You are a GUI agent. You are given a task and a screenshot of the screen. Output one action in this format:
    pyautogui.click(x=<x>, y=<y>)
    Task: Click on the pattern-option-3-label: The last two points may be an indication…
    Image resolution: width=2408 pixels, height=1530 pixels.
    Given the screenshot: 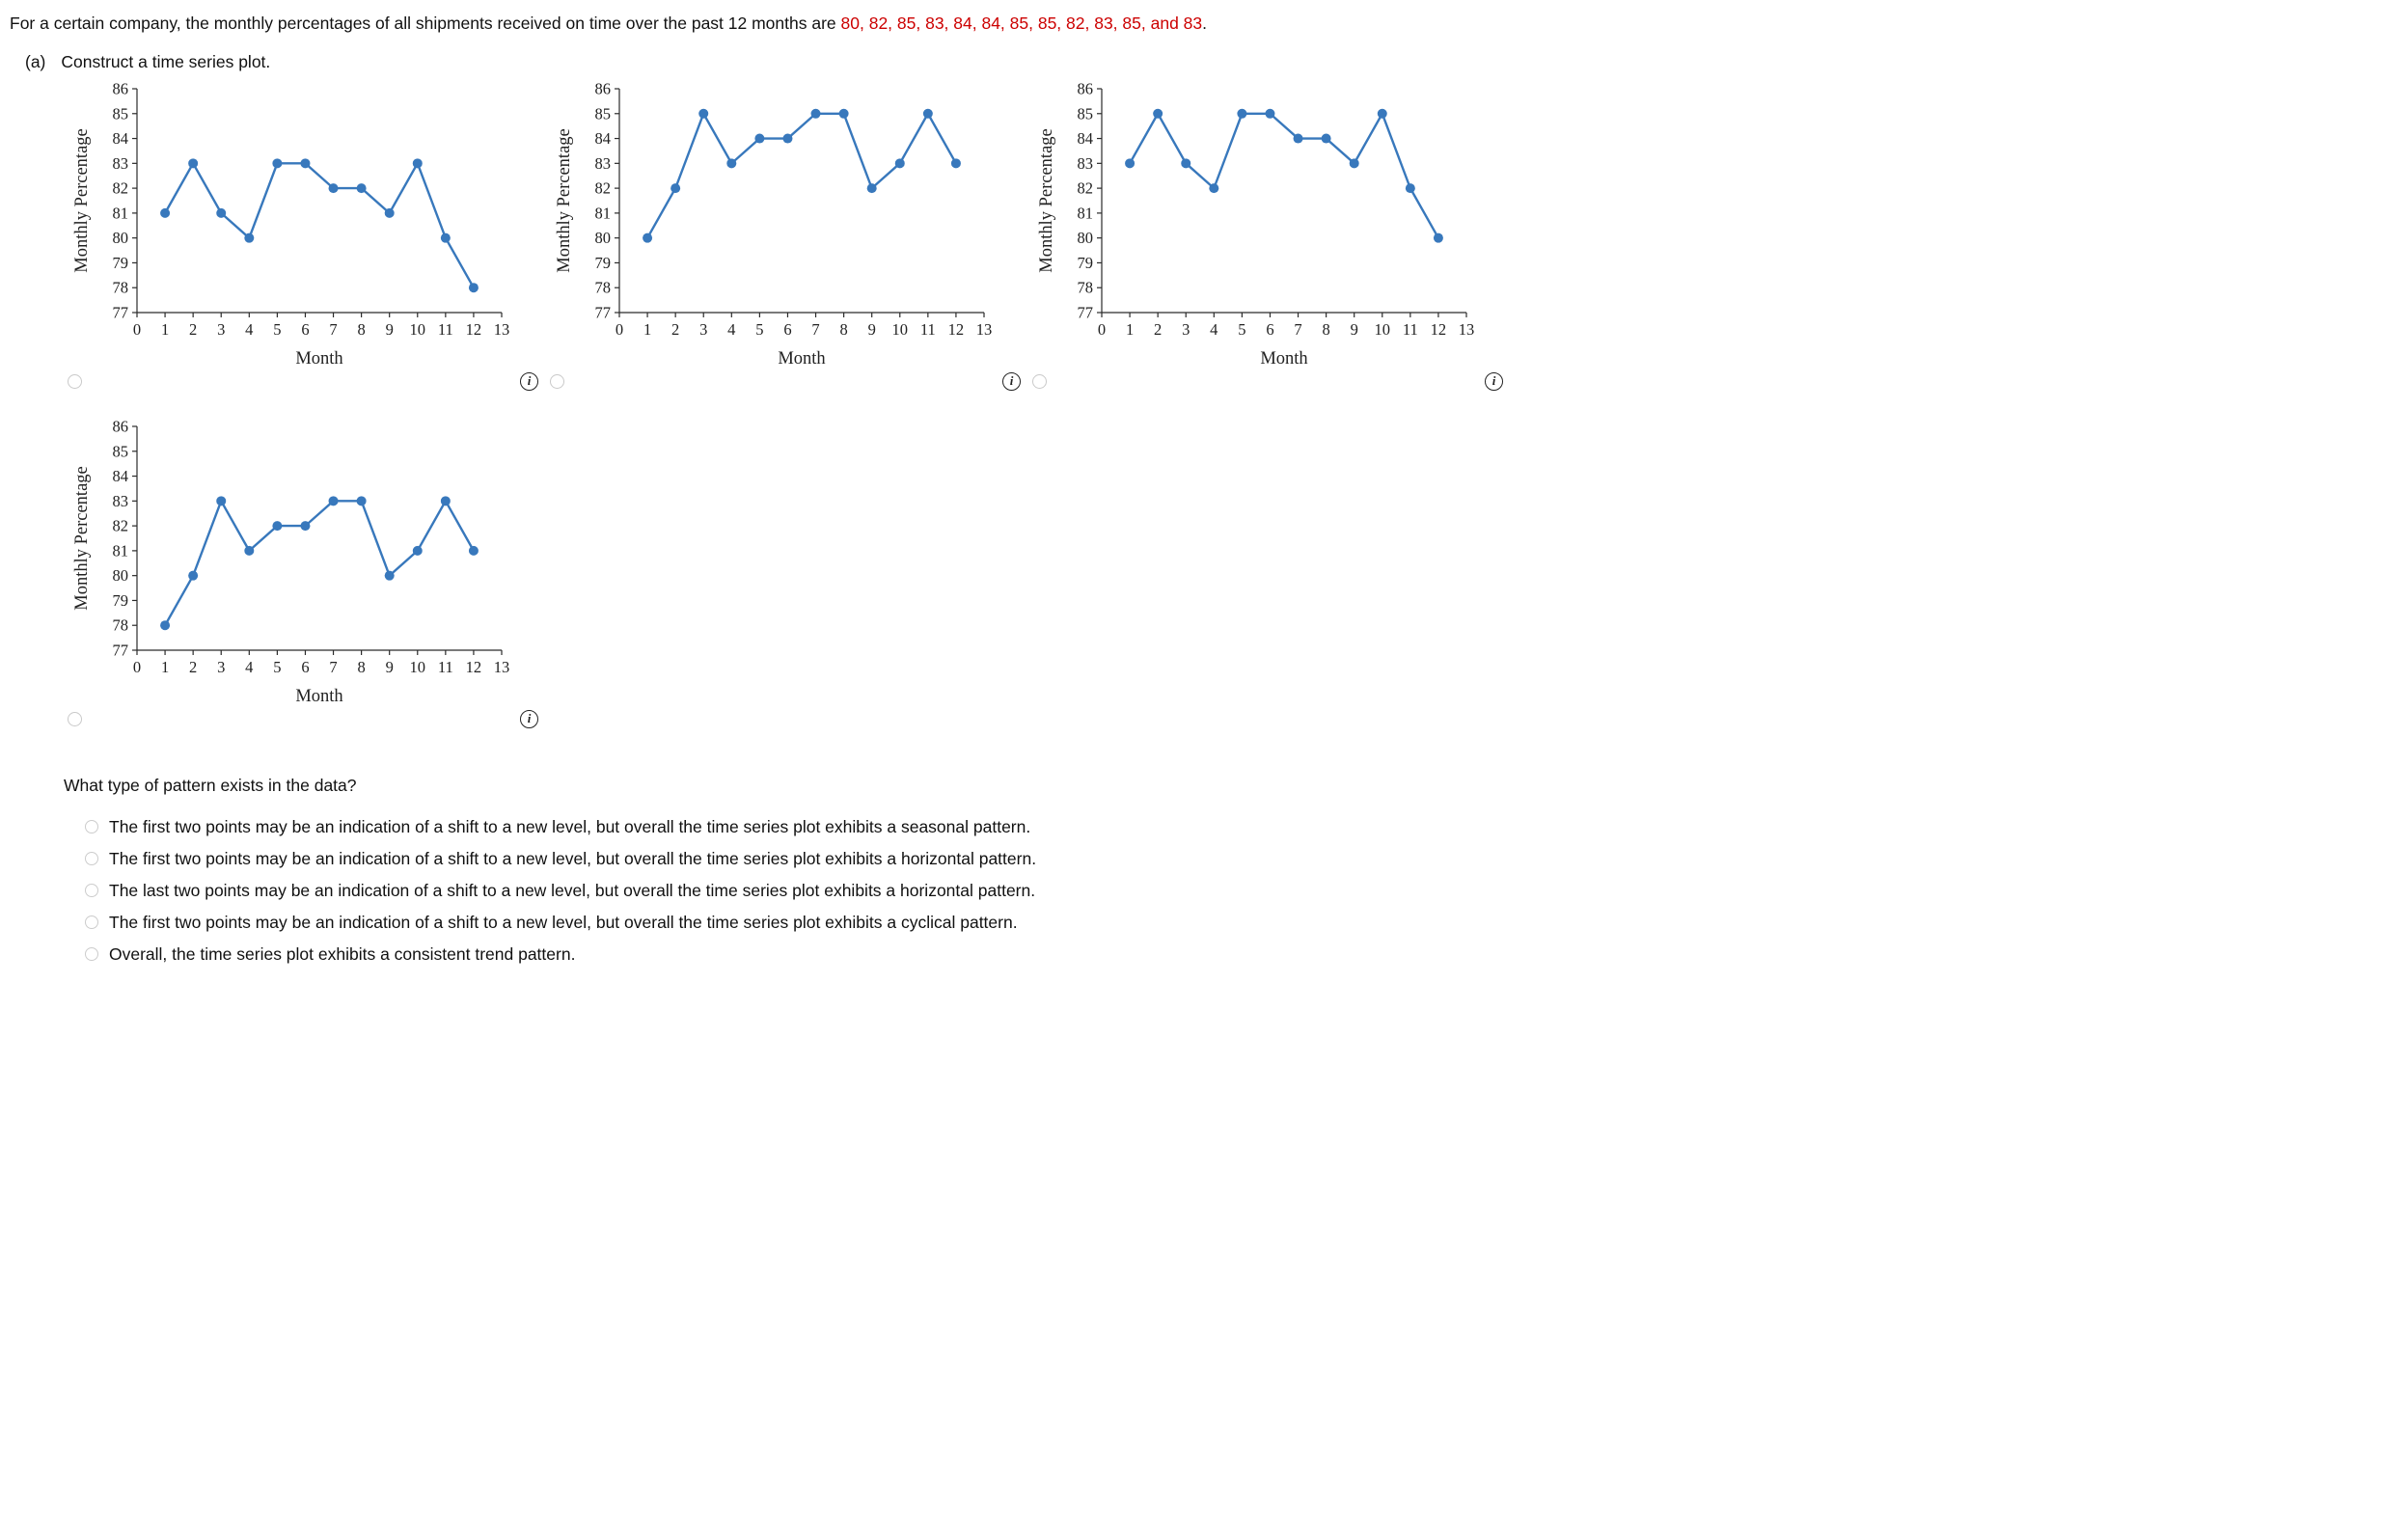 What is the action you would take?
    pyautogui.click(x=572, y=890)
    